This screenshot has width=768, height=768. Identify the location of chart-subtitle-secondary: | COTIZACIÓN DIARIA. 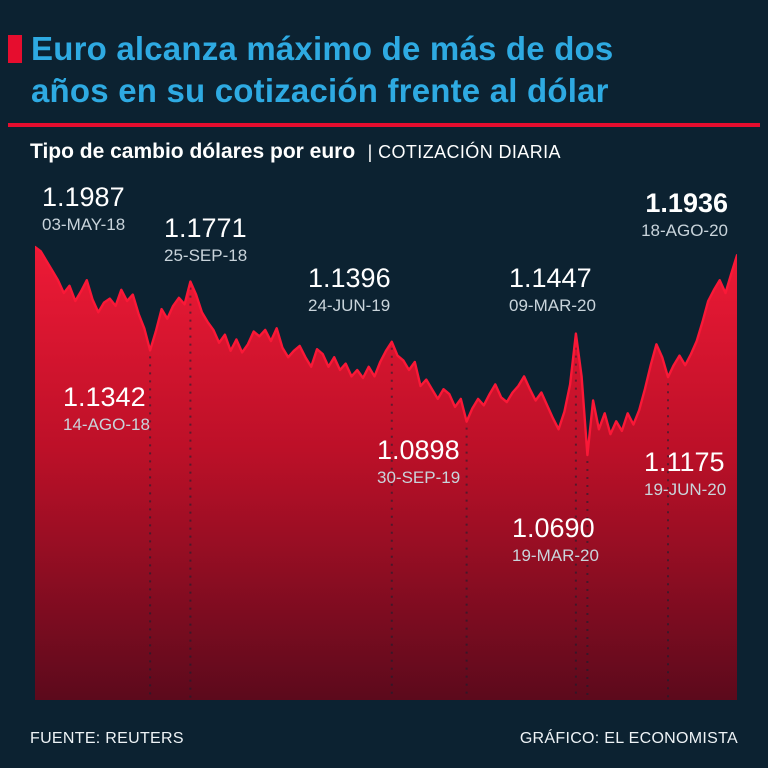
(464, 152).